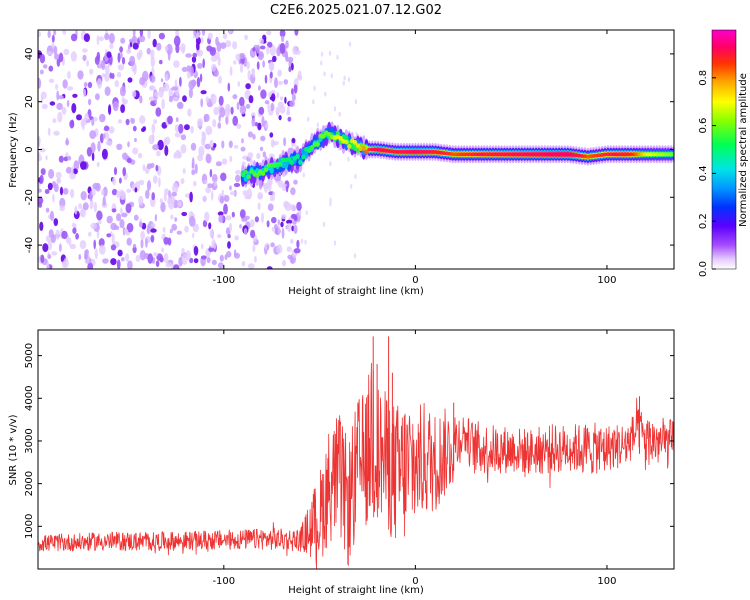  What do you see at coordinates (29, 440) in the screenshot?
I see `y-tick-label: 3000` at bounding box center [29, 440].